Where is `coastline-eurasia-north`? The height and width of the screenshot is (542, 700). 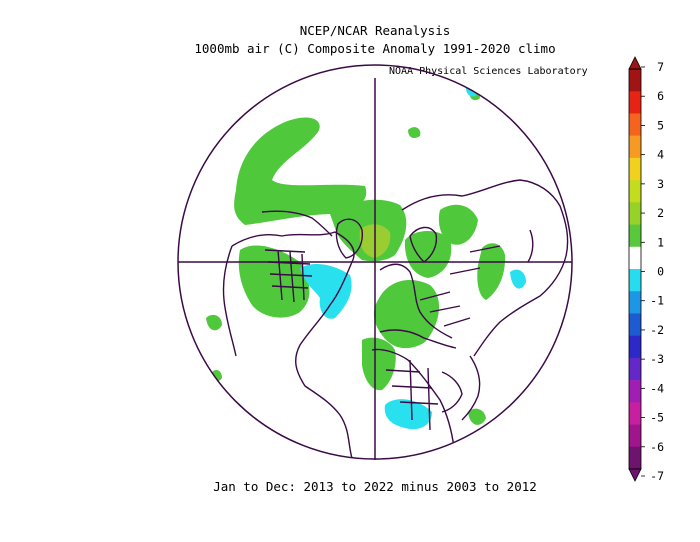 coastline-eurasia-north is located at coordinates (485, 218).